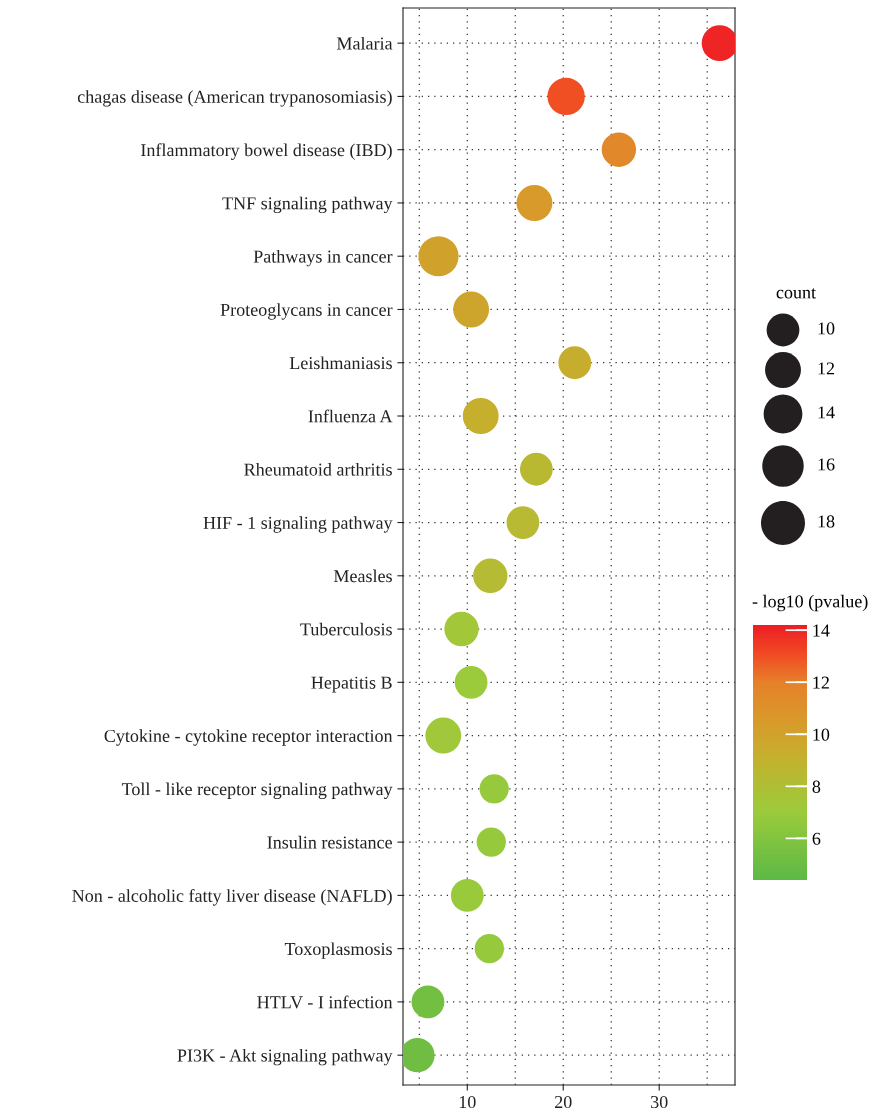 The height and width of the screenshot is (1119, 886). Describe the element at coordinates (796, 293) in the screenshot. I see `legend-title: count` at that location.